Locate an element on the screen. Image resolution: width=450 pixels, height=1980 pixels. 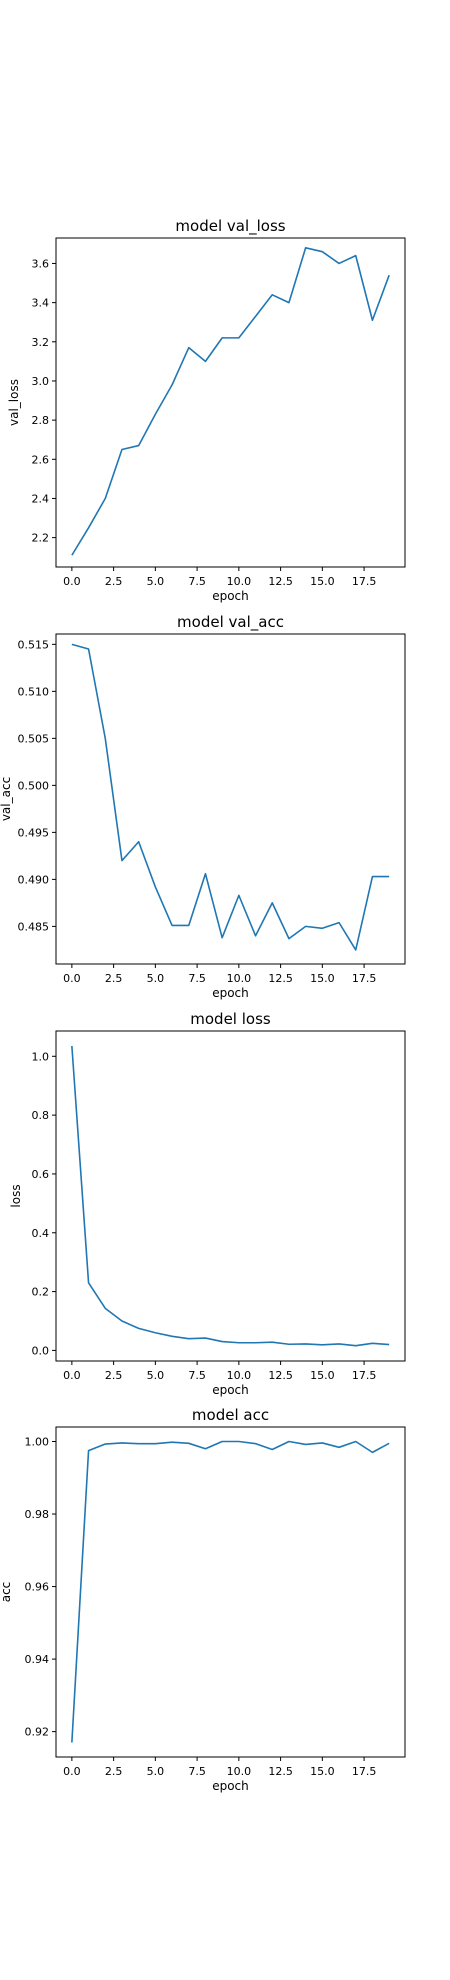
chart-title: model loss is located at coordinates (230, 1019).